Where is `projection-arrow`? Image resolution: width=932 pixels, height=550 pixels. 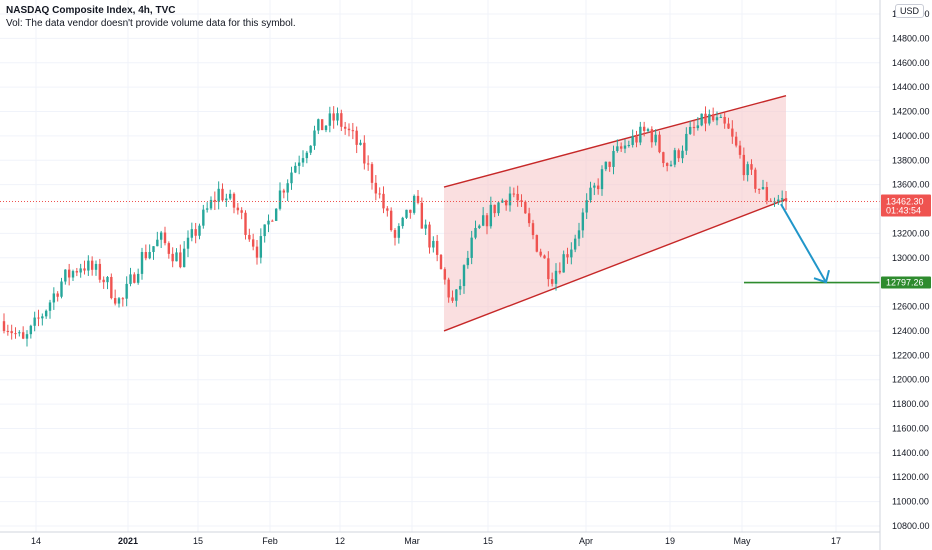 projection-arrow is located at coordinates (805, 243).